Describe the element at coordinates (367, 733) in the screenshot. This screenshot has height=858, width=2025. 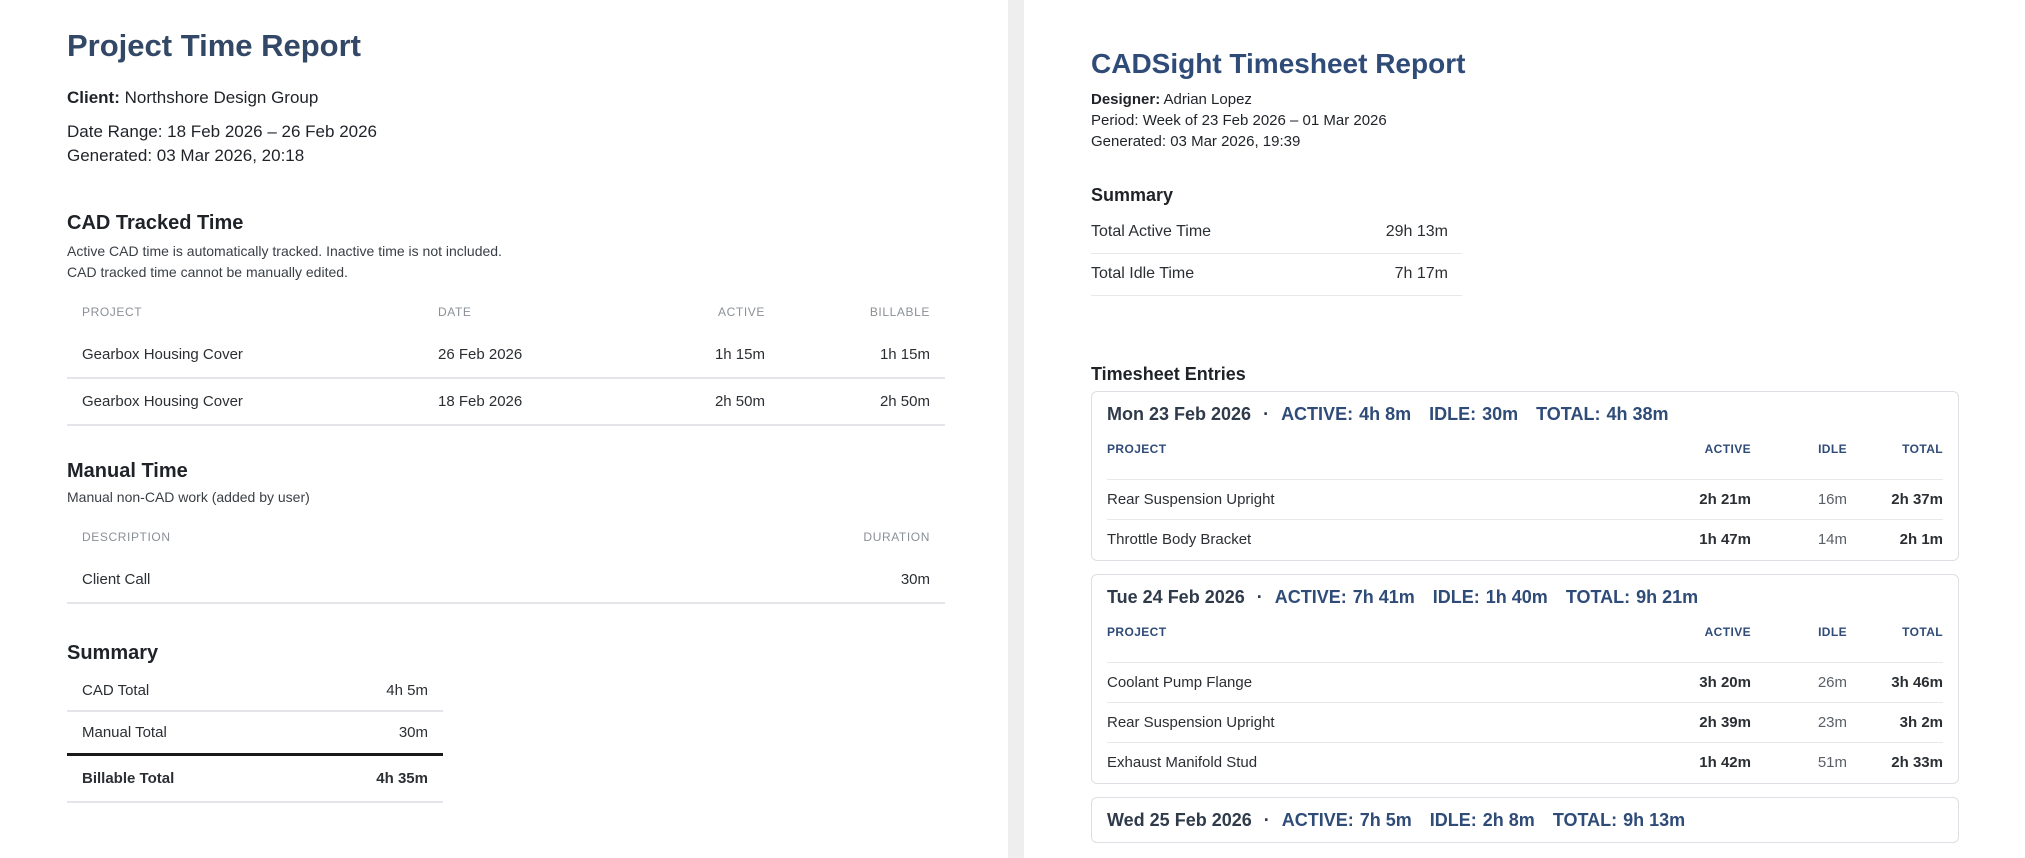
I see `summary-value: 30m` at that location.